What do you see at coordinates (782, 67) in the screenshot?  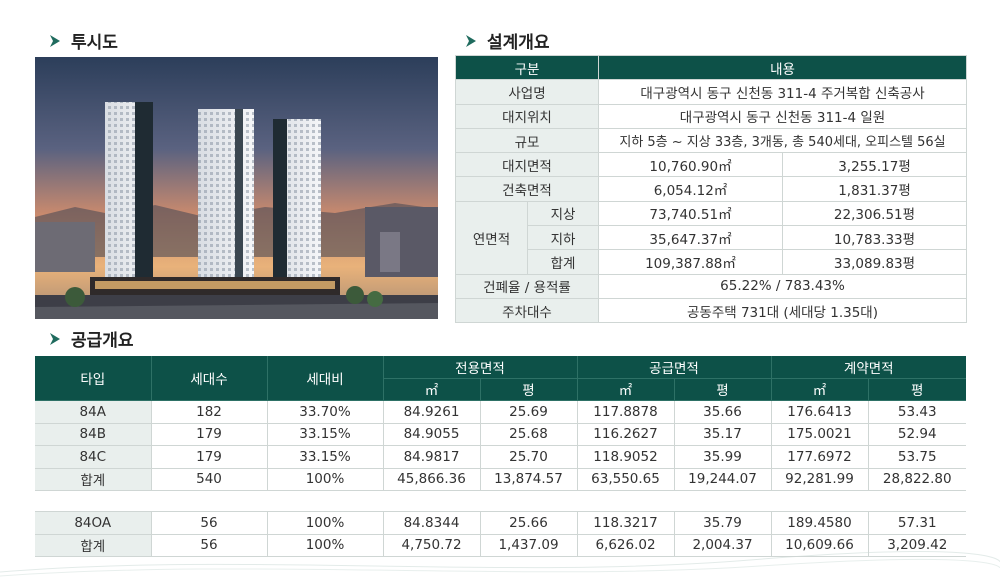 I see `header-cell-content: 내용` at bounding box center [782, 67].